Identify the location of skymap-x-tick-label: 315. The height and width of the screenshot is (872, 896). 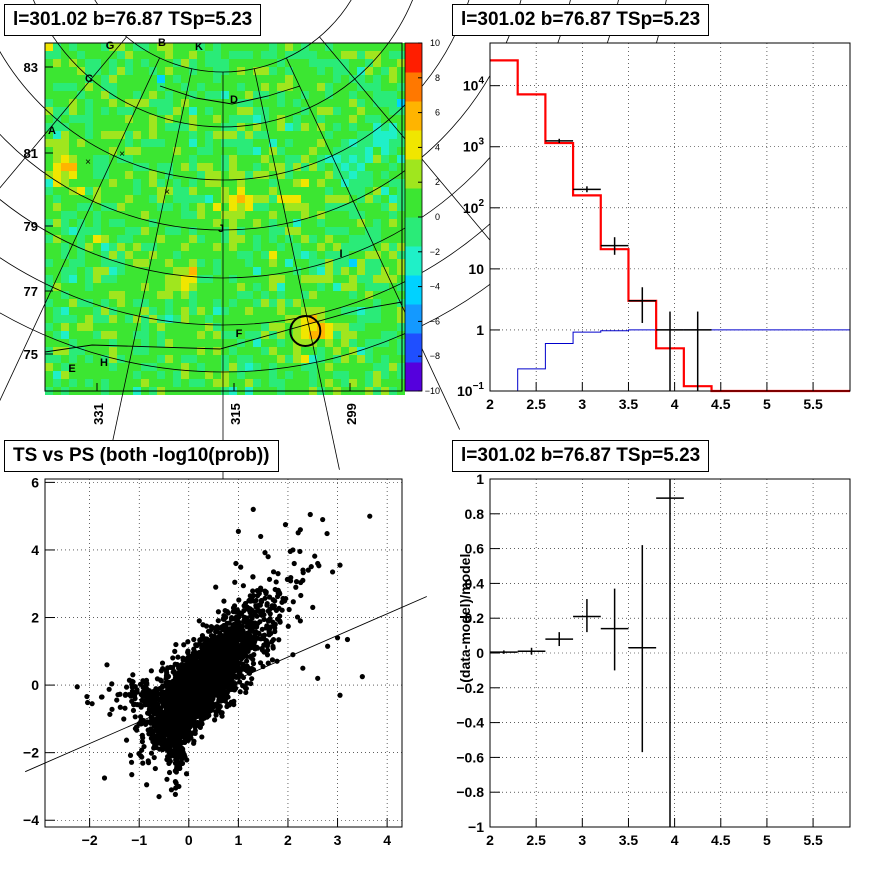
(235, 414).